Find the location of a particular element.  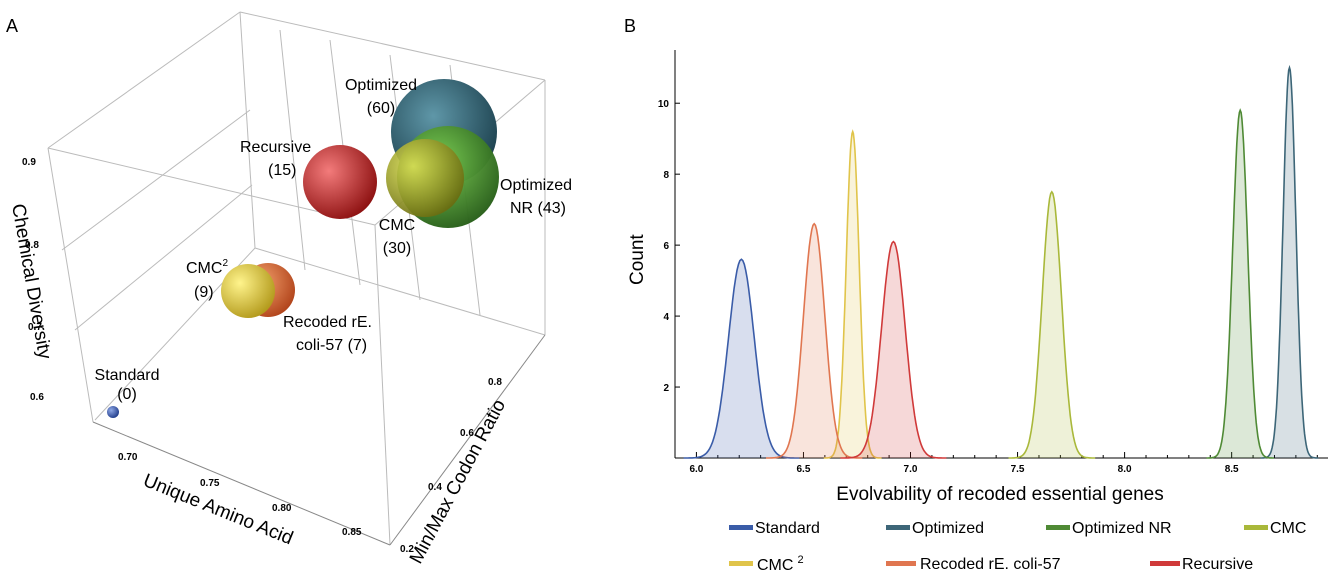

bubble-recursive is located at coordinates (340, 182).